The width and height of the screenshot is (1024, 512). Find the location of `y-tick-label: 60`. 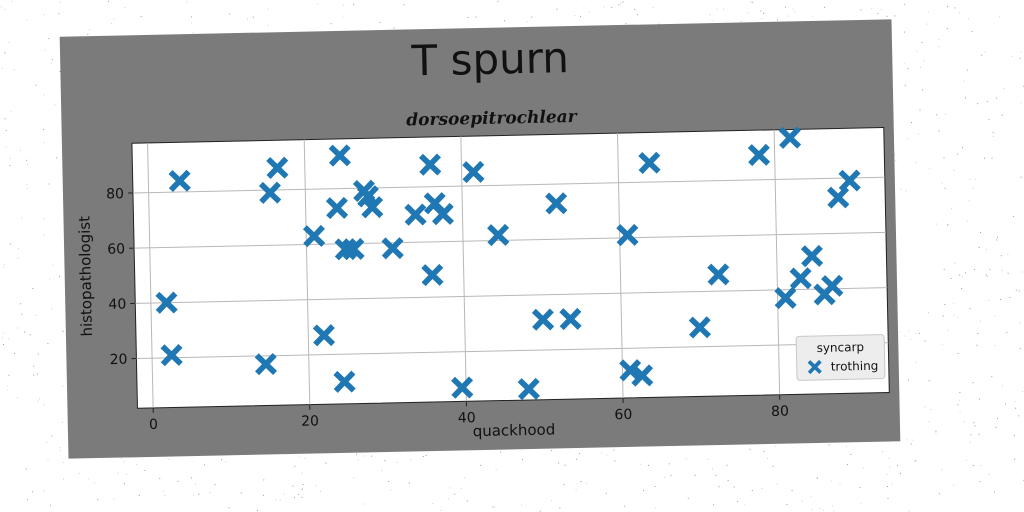

y-tick-label: 60 is located at coordinates (116, 249).